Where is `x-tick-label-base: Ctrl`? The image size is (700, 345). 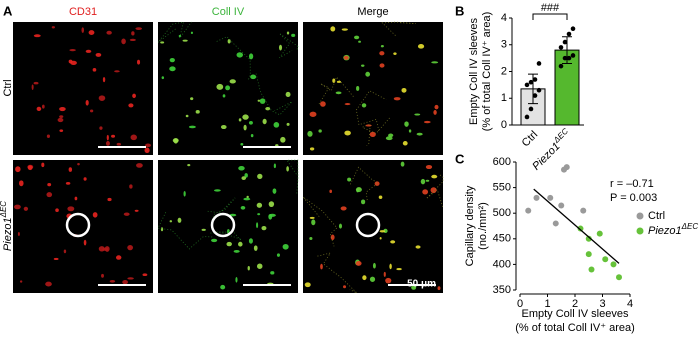 x-tick-label-base: Ctrl is located at coordinates (530, 139).